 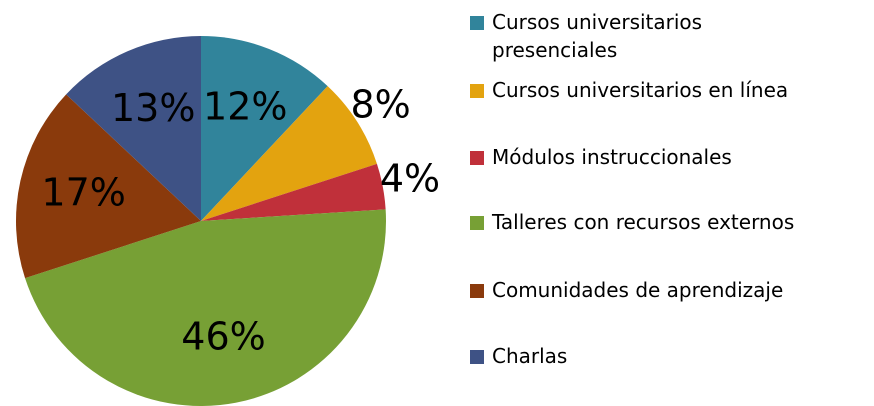 I want to click on legend-item: Cursos universitarios en línea, so click(x=667, y=90).